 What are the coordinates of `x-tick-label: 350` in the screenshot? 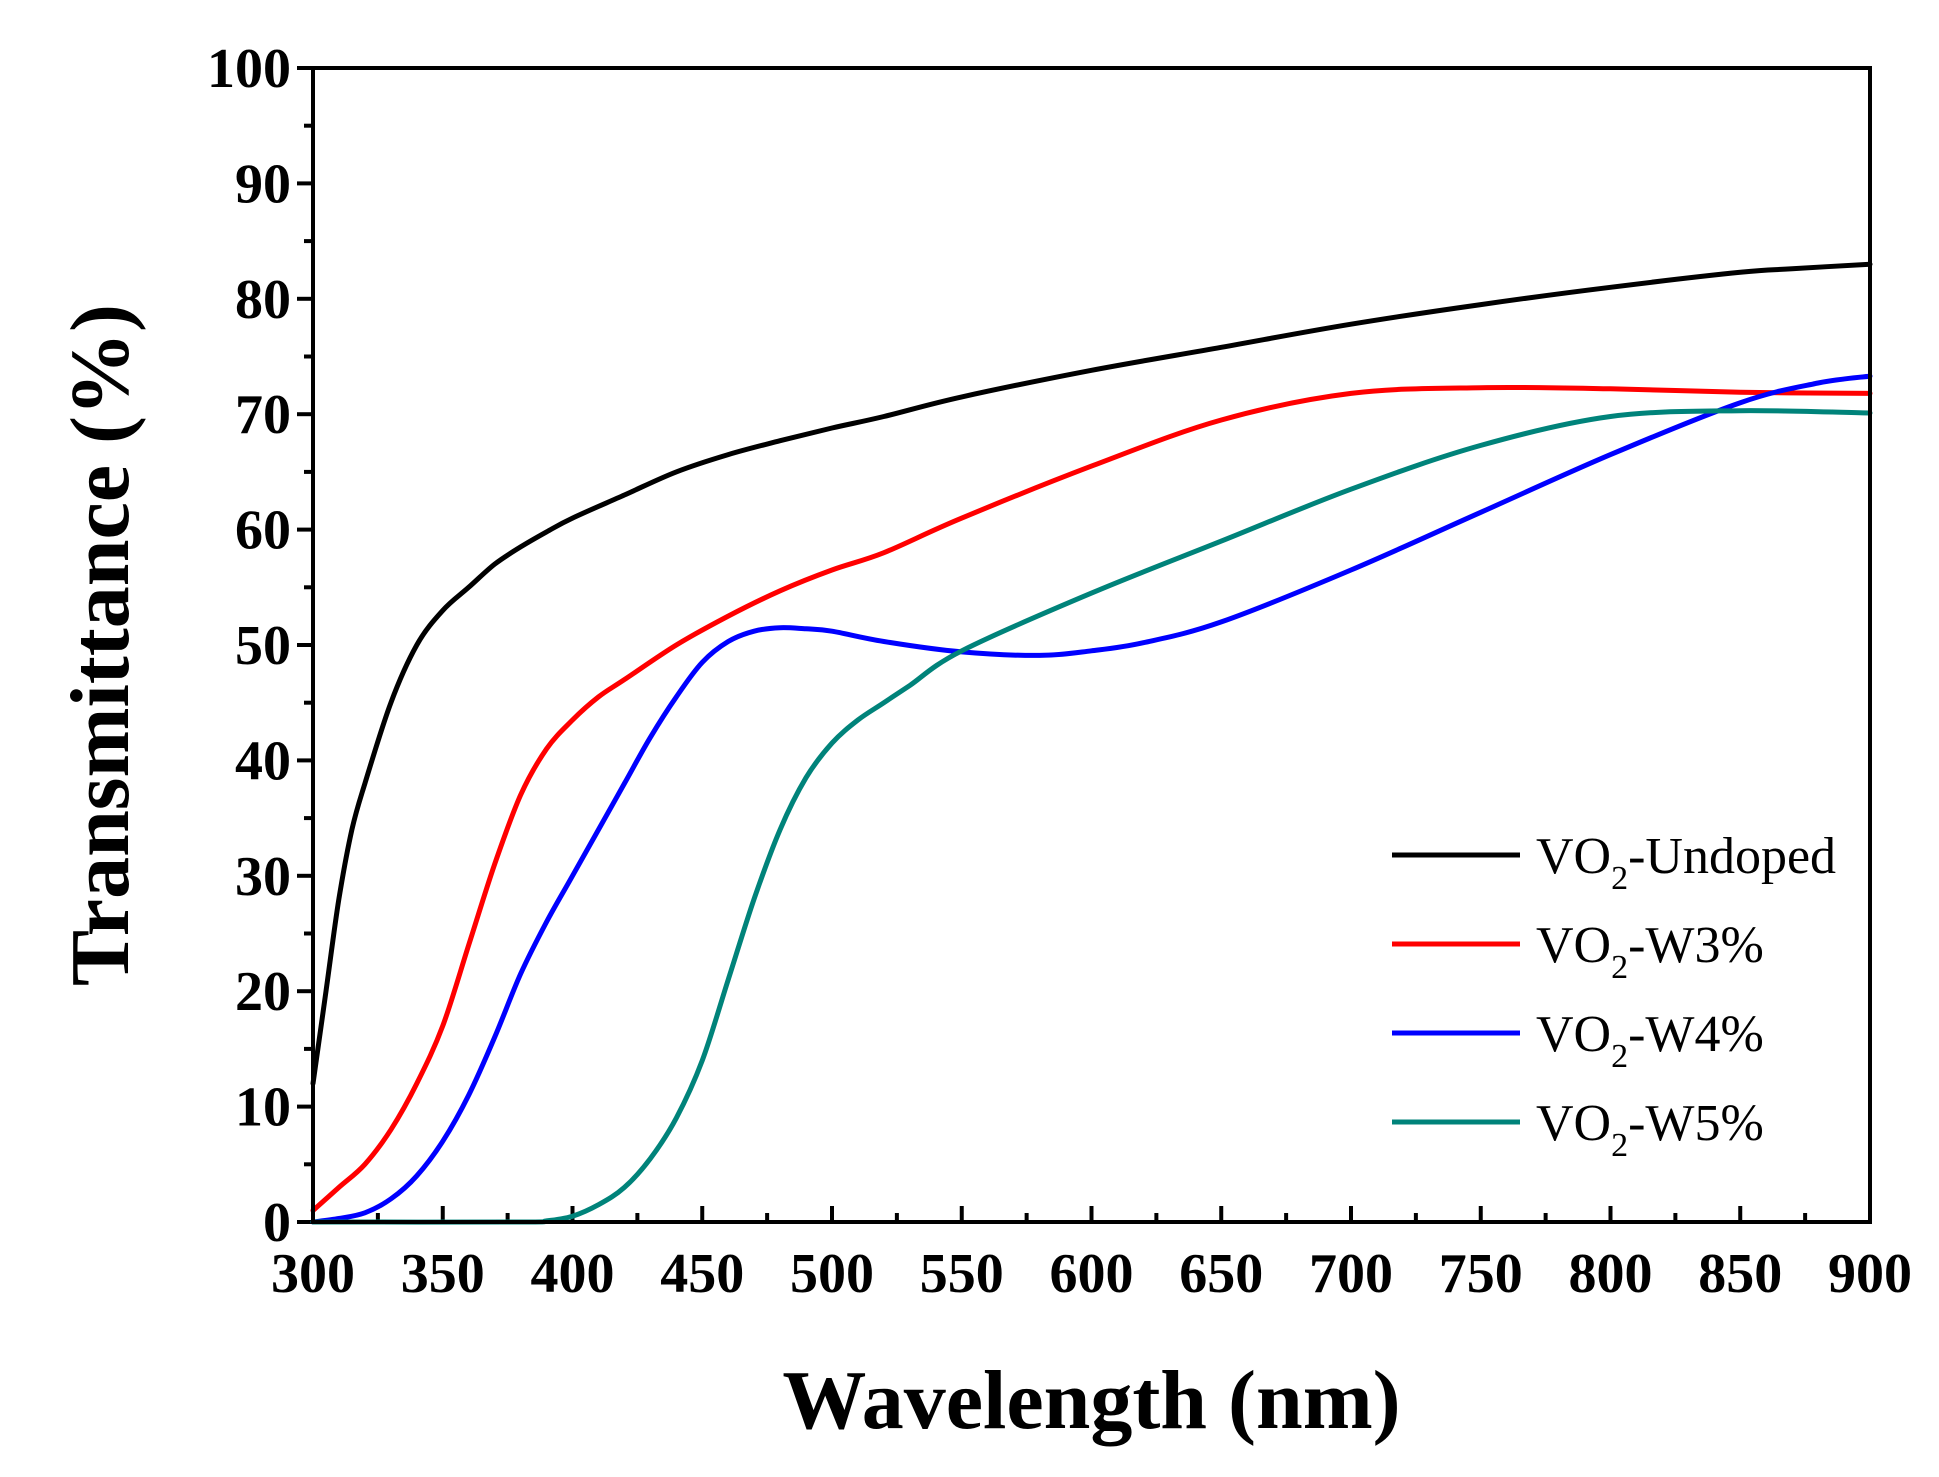 It's located at (443, 1274).